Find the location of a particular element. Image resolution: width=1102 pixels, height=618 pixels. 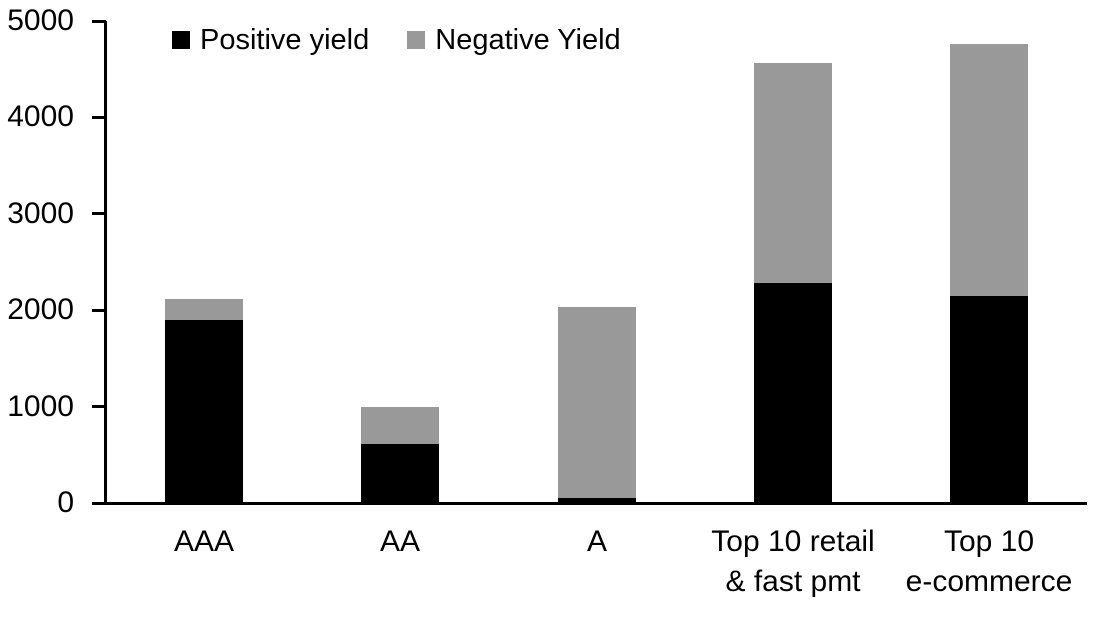

legend-item-positive-yield: Positive yield is located at coordinates (270, 40).